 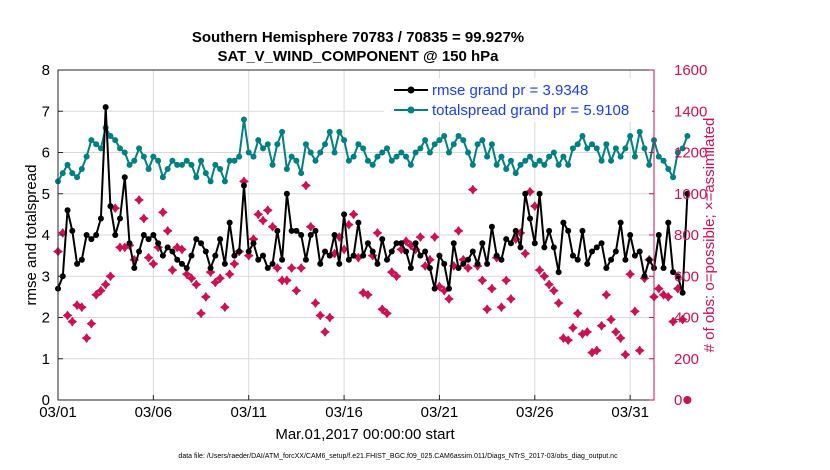 What do you see at coordinates (46, 111) in the screenshot?
I see `y-left-tick-label: 7` at bounding box center [46, 111].